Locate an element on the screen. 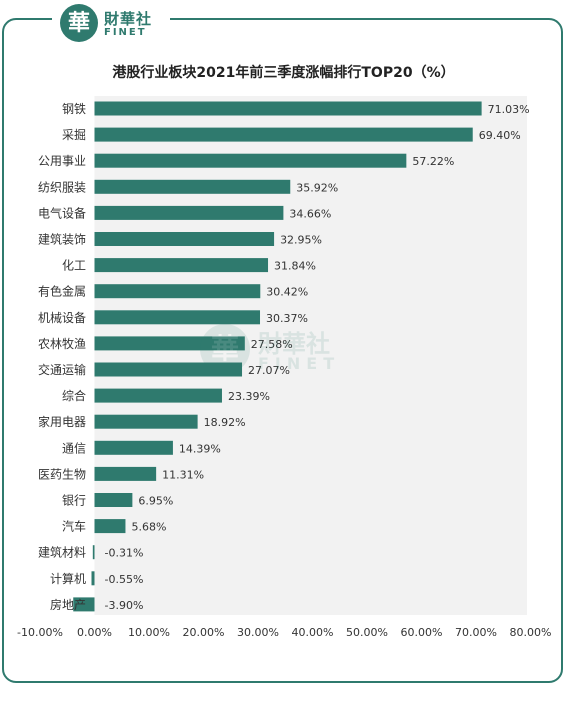 The height and width of the screenshot is (705, 567). category-label: 家用电器 is located at coordinates (62, 421).